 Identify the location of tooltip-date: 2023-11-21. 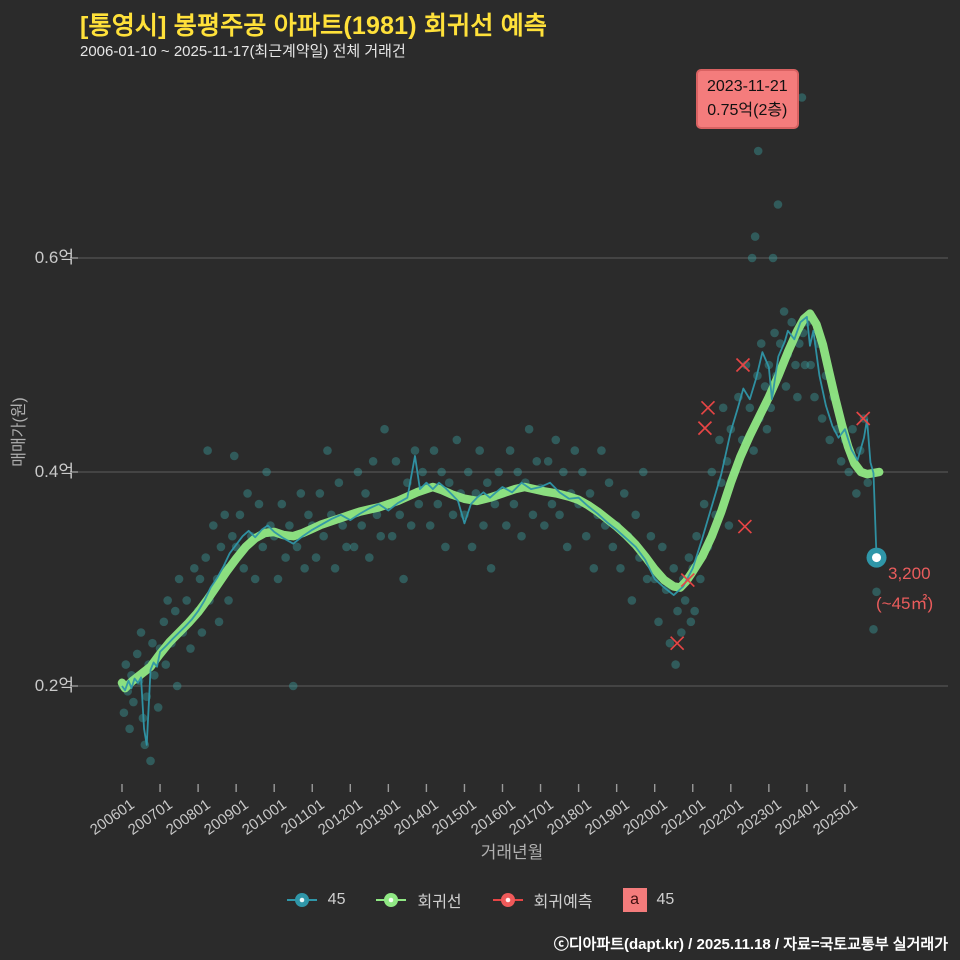
(747, 86).